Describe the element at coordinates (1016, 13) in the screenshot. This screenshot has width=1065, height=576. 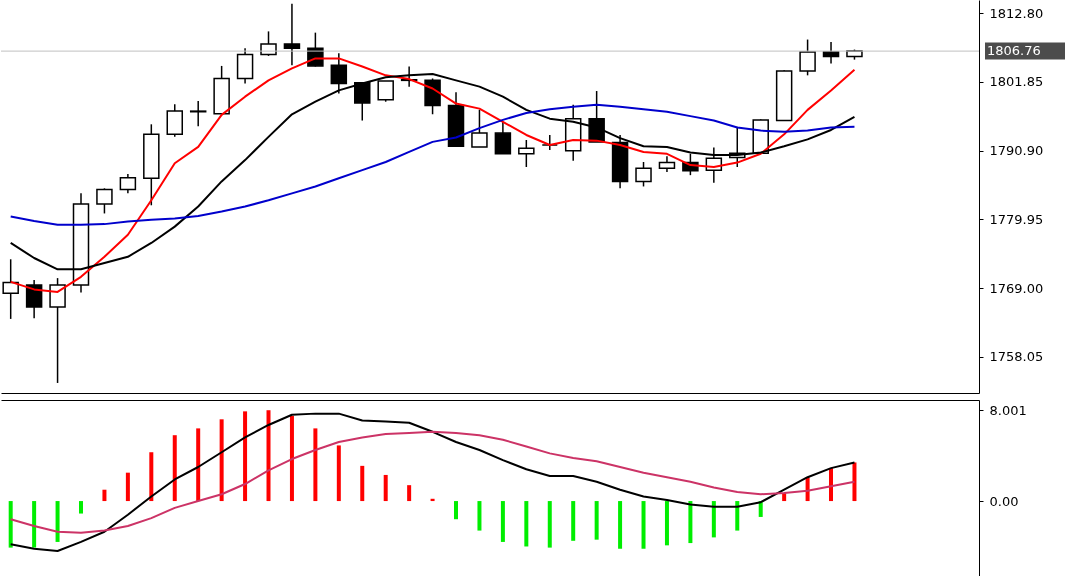
I see `y-tick-label: 1812.80` at that location.